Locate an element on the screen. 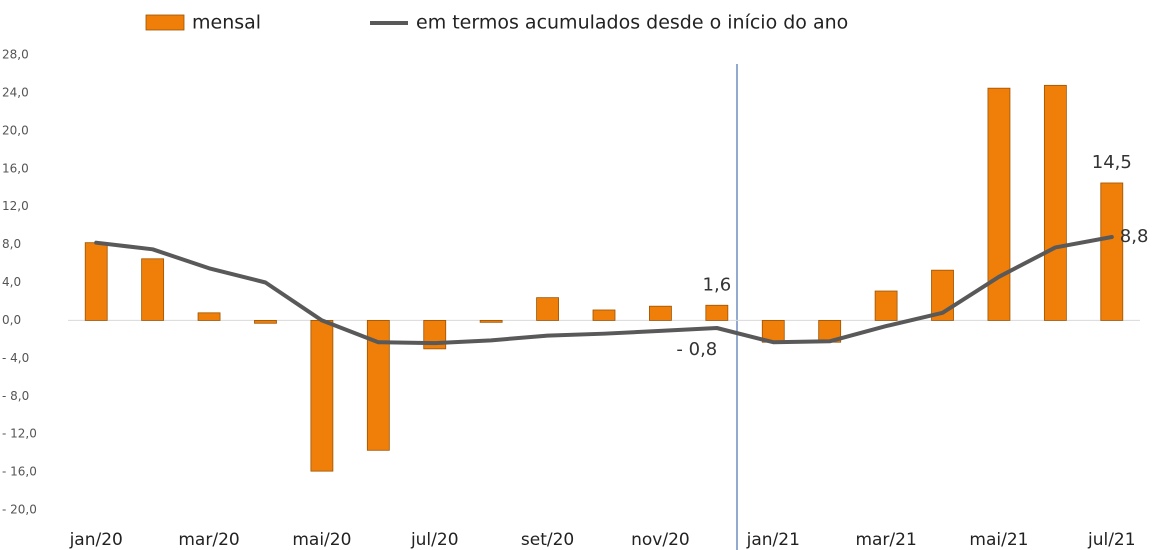  x-tick-label: mai/20 is located at coordinates (321, 540).